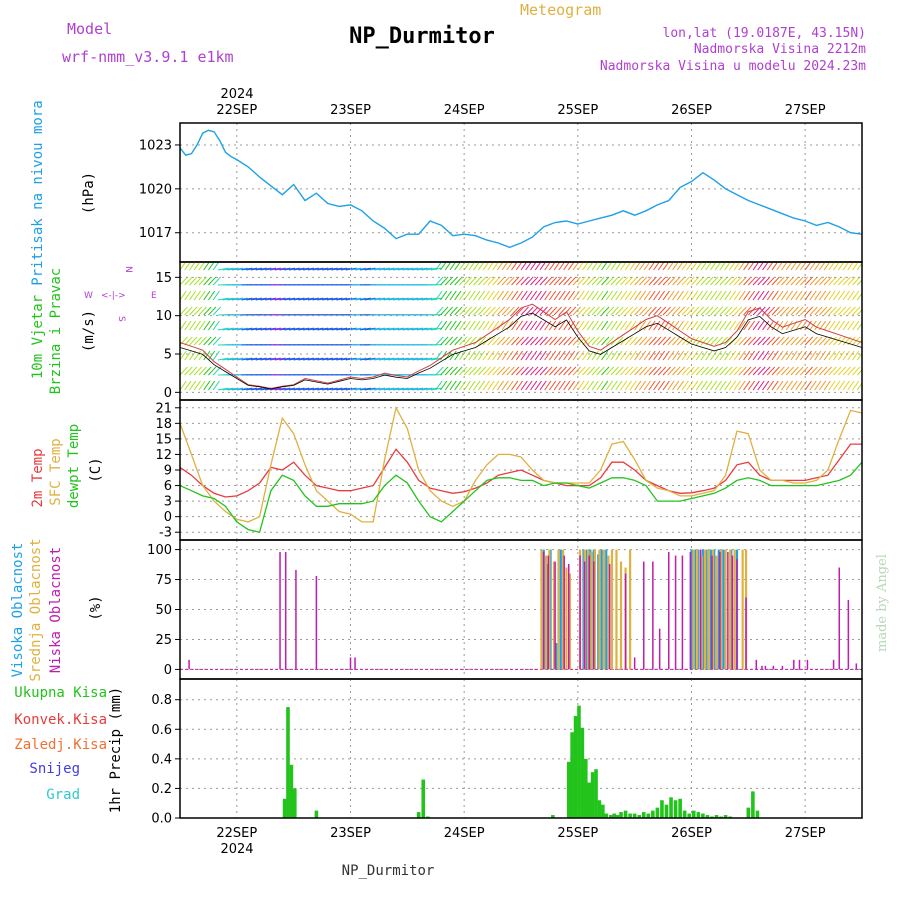 This screenshot has height=900, width=900. Describe the element at coordinates (128, 269) in the screenshot. I see `compass-north-label: N` at that location.